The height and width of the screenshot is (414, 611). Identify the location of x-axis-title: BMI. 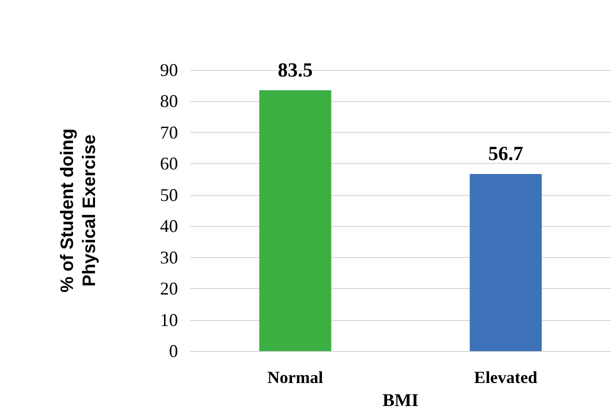
(400, 400).